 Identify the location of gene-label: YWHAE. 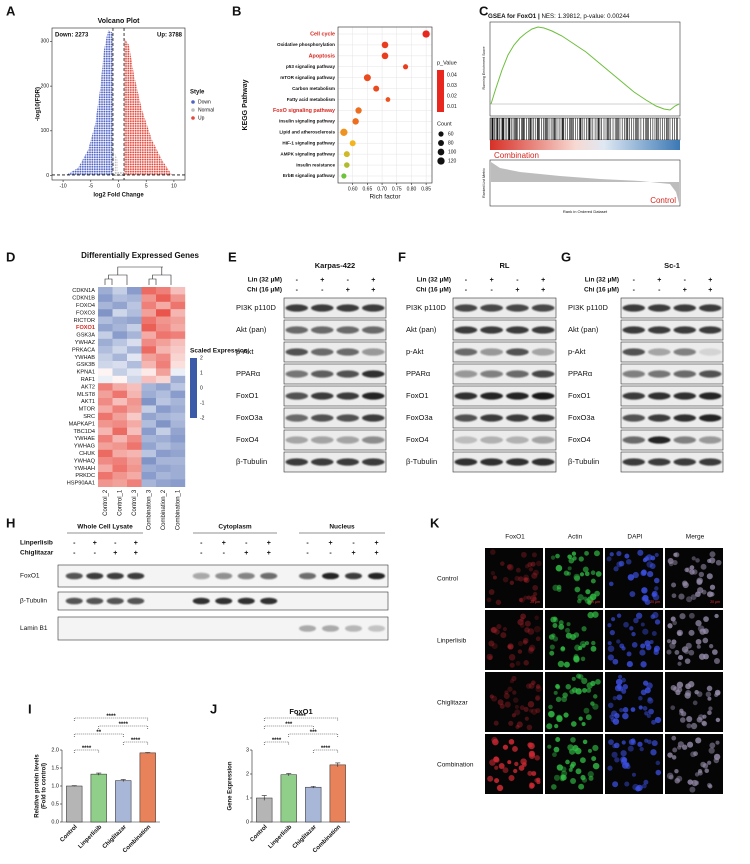
(84, 439).